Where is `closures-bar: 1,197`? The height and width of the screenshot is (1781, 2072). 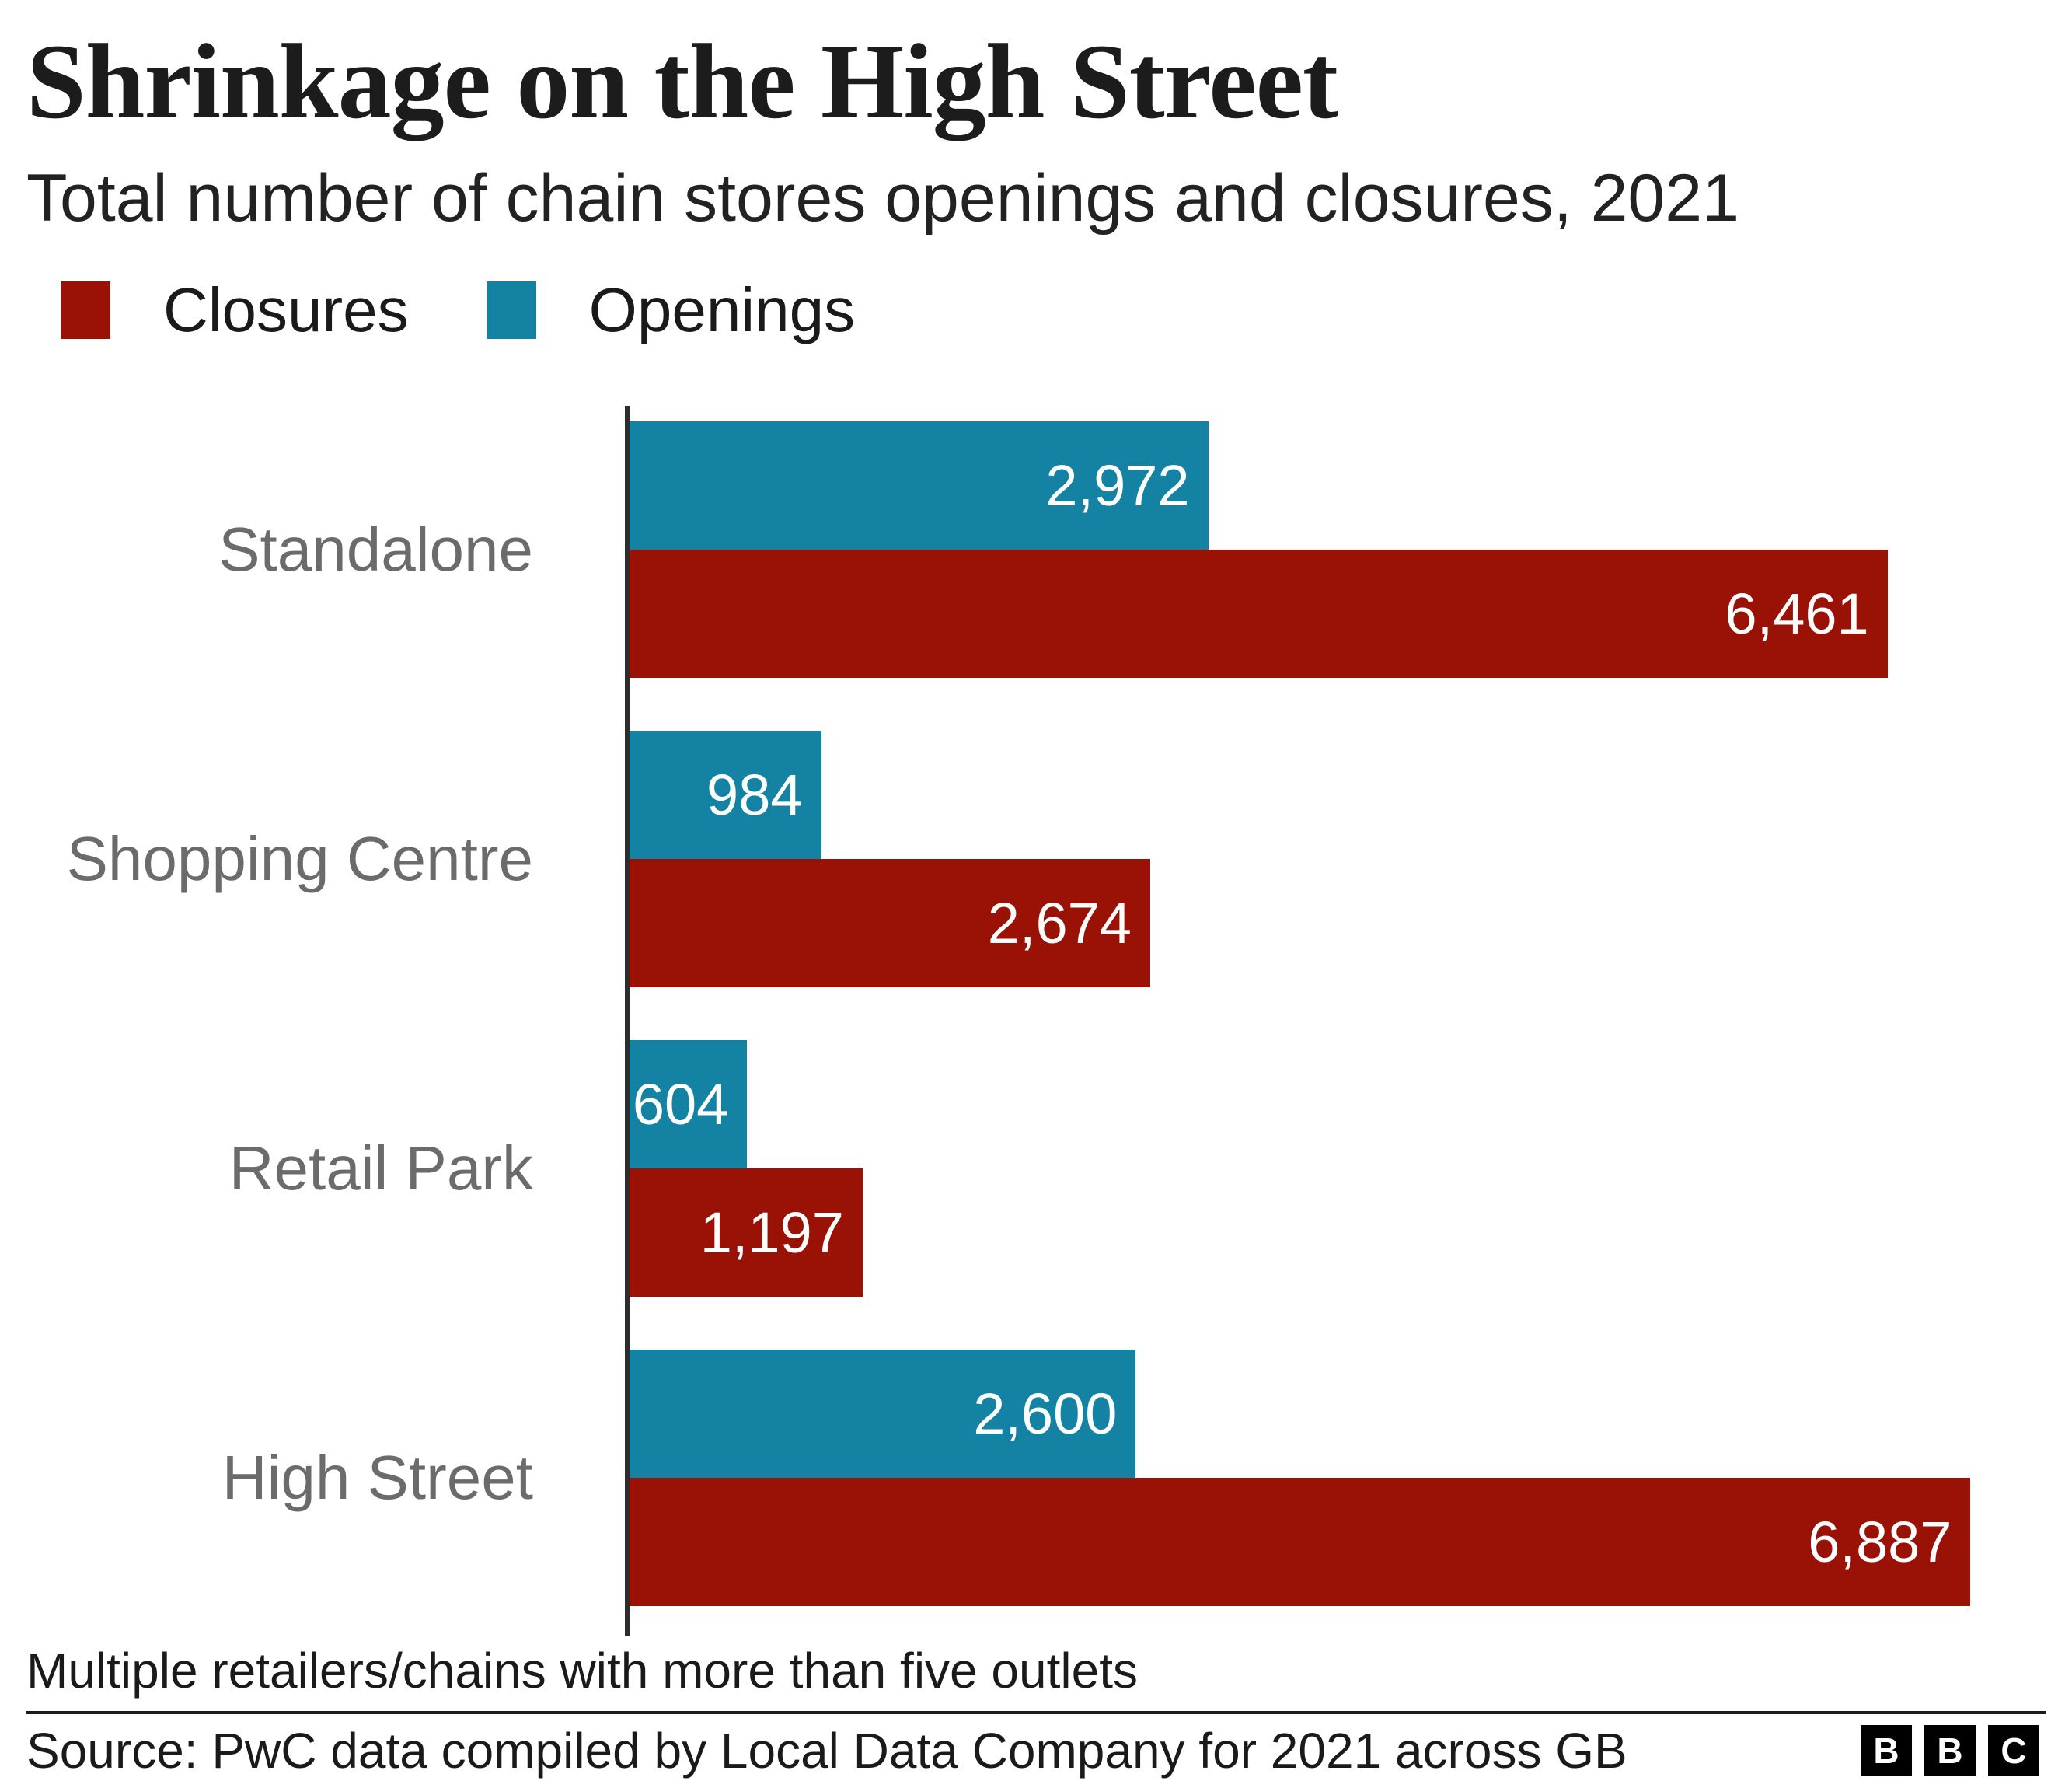 closures-bar: 1,197 is located at coordinates (746, 1232).